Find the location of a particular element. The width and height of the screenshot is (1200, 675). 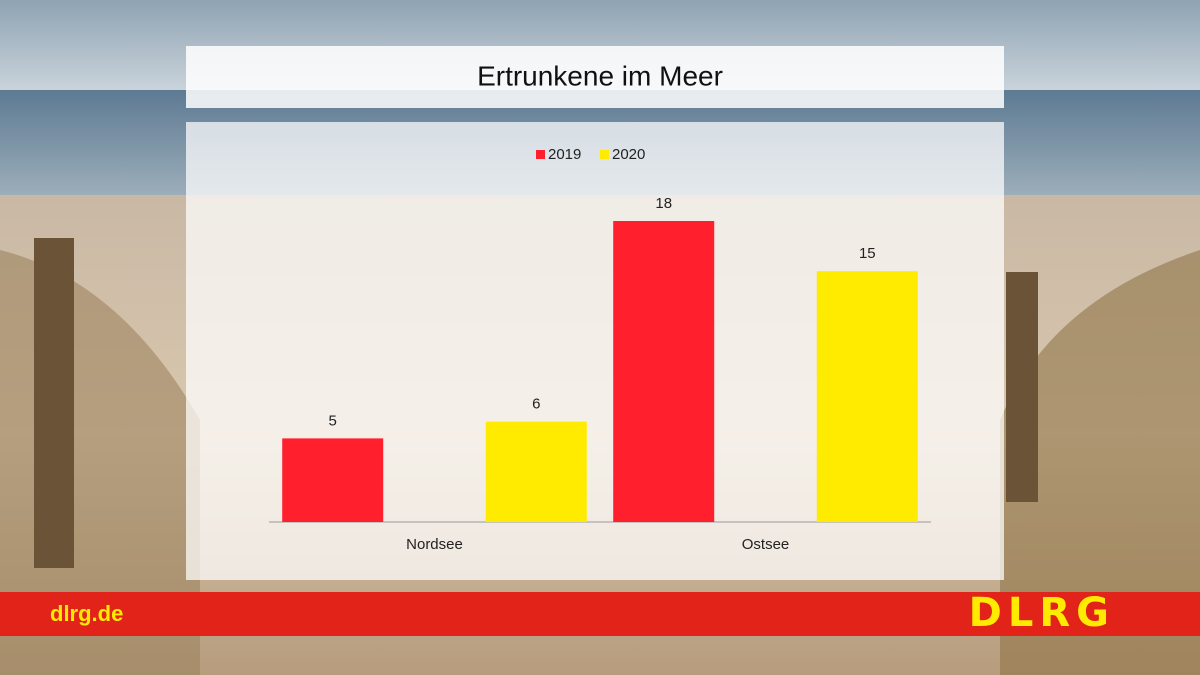

x-tick-label: Nordsee is located at coordinates (434, 544).